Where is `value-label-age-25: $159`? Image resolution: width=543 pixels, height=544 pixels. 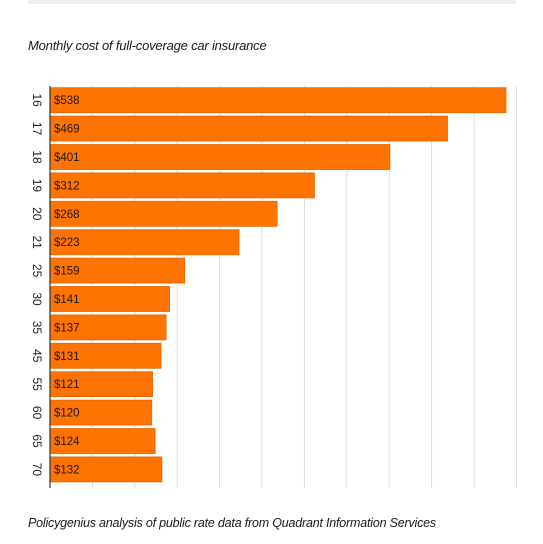
value-label-age-25: $159 is located at coordinates (67, 272).